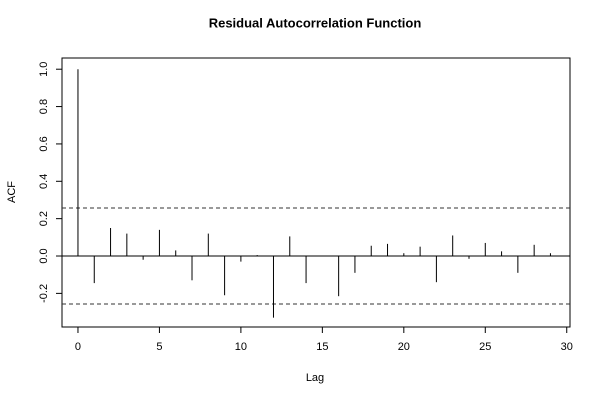 Image resolution: width=600 pixels, height=400 pixels. What do you see at coordinates (44, 69) in the screenshot?
I see `y-tick-label: 1.0` at bounding box center [44, 69].